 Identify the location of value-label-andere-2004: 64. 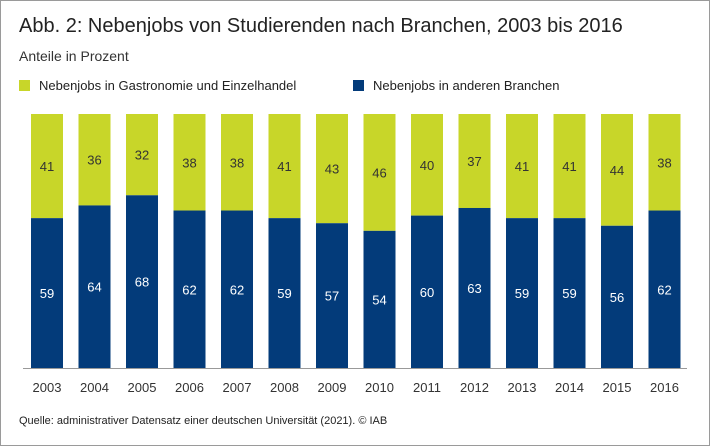
(94, 287).